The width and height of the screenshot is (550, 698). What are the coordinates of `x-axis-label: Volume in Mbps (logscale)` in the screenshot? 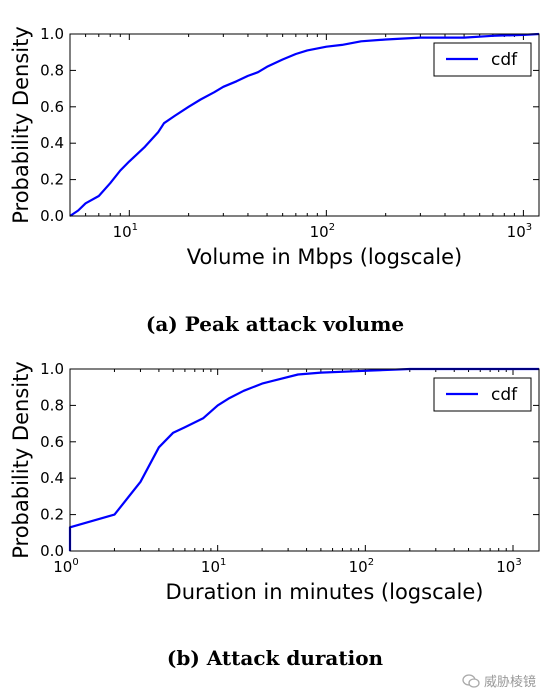 It's located at (325, 257).